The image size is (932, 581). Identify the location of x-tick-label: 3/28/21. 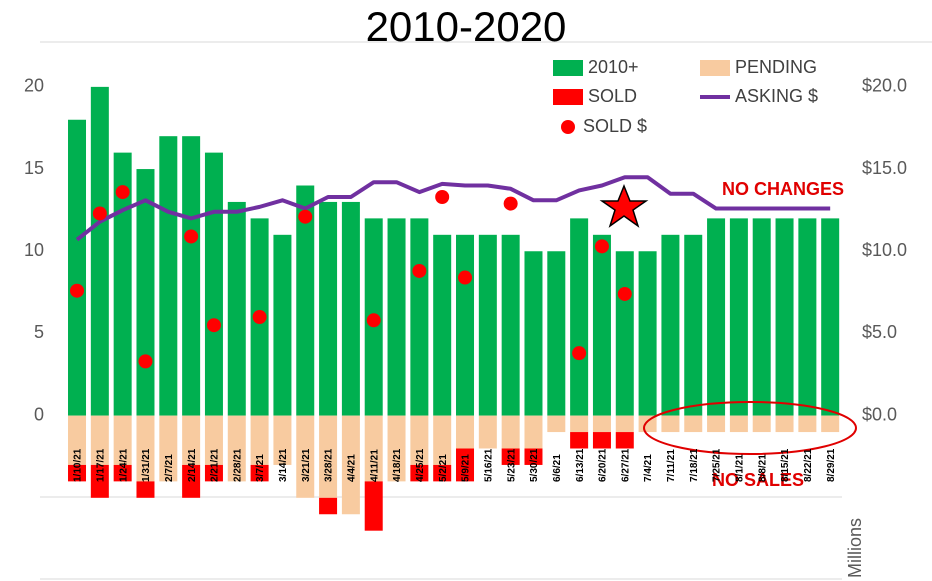
(329, 465).